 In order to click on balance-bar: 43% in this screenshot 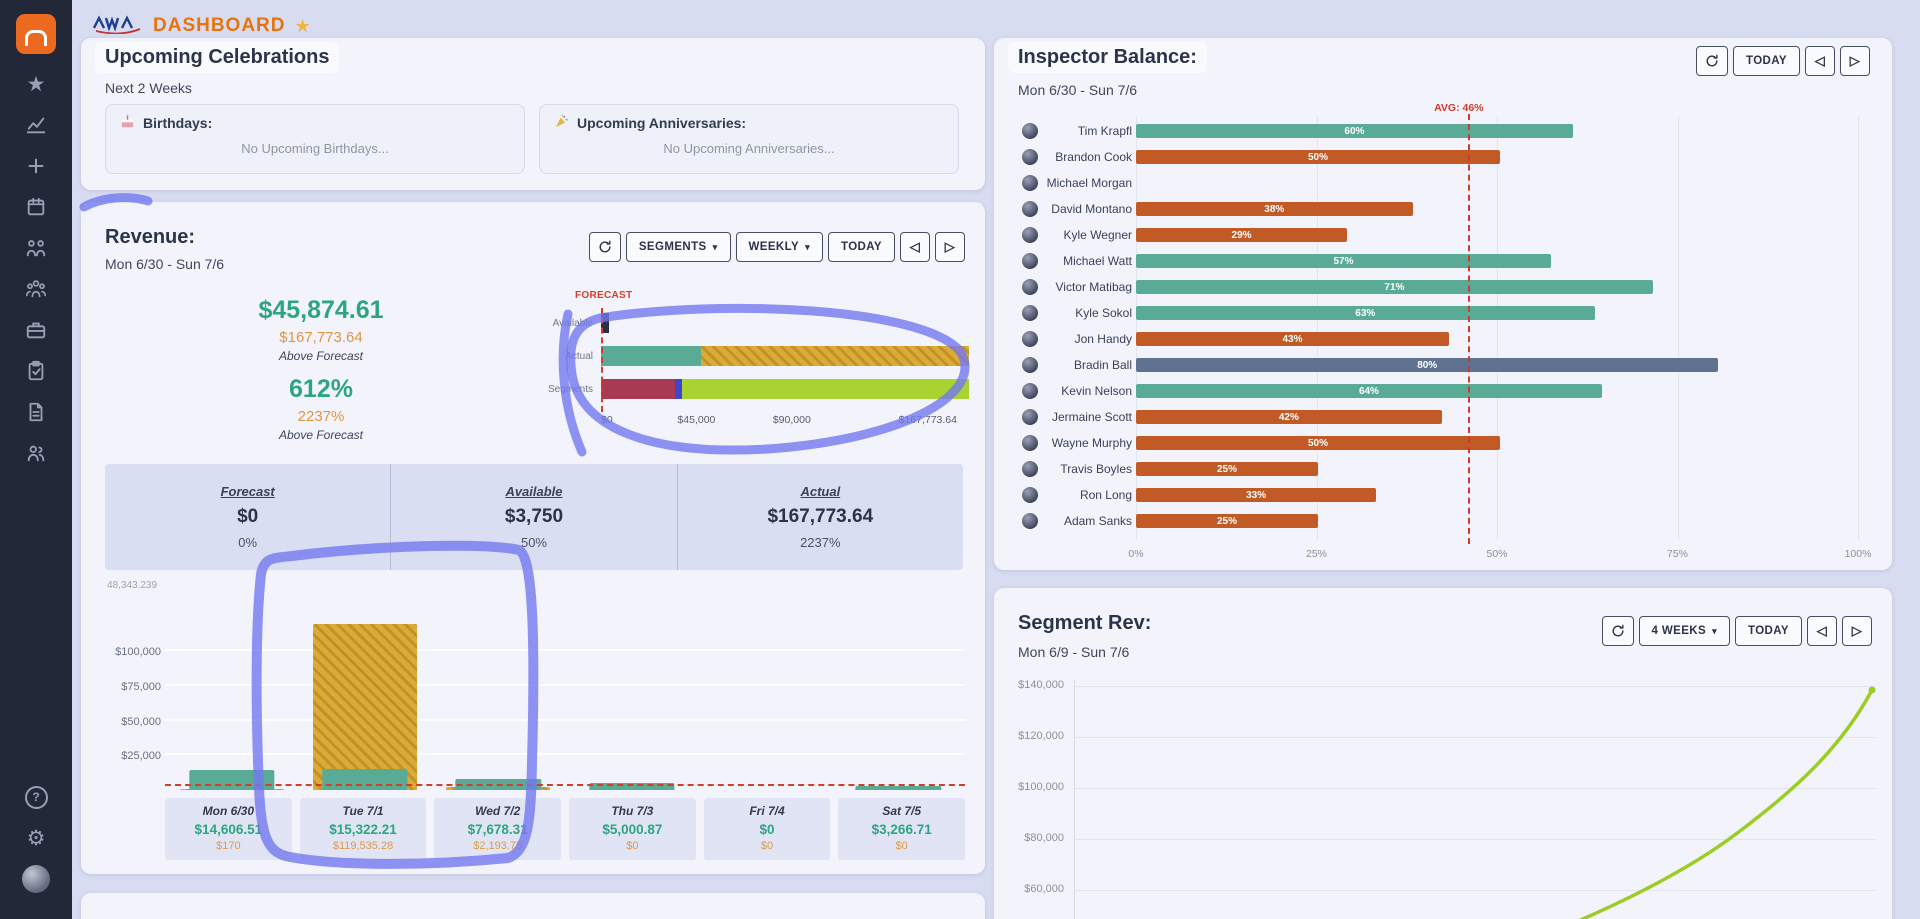, I will do `click(1293, 339)`.